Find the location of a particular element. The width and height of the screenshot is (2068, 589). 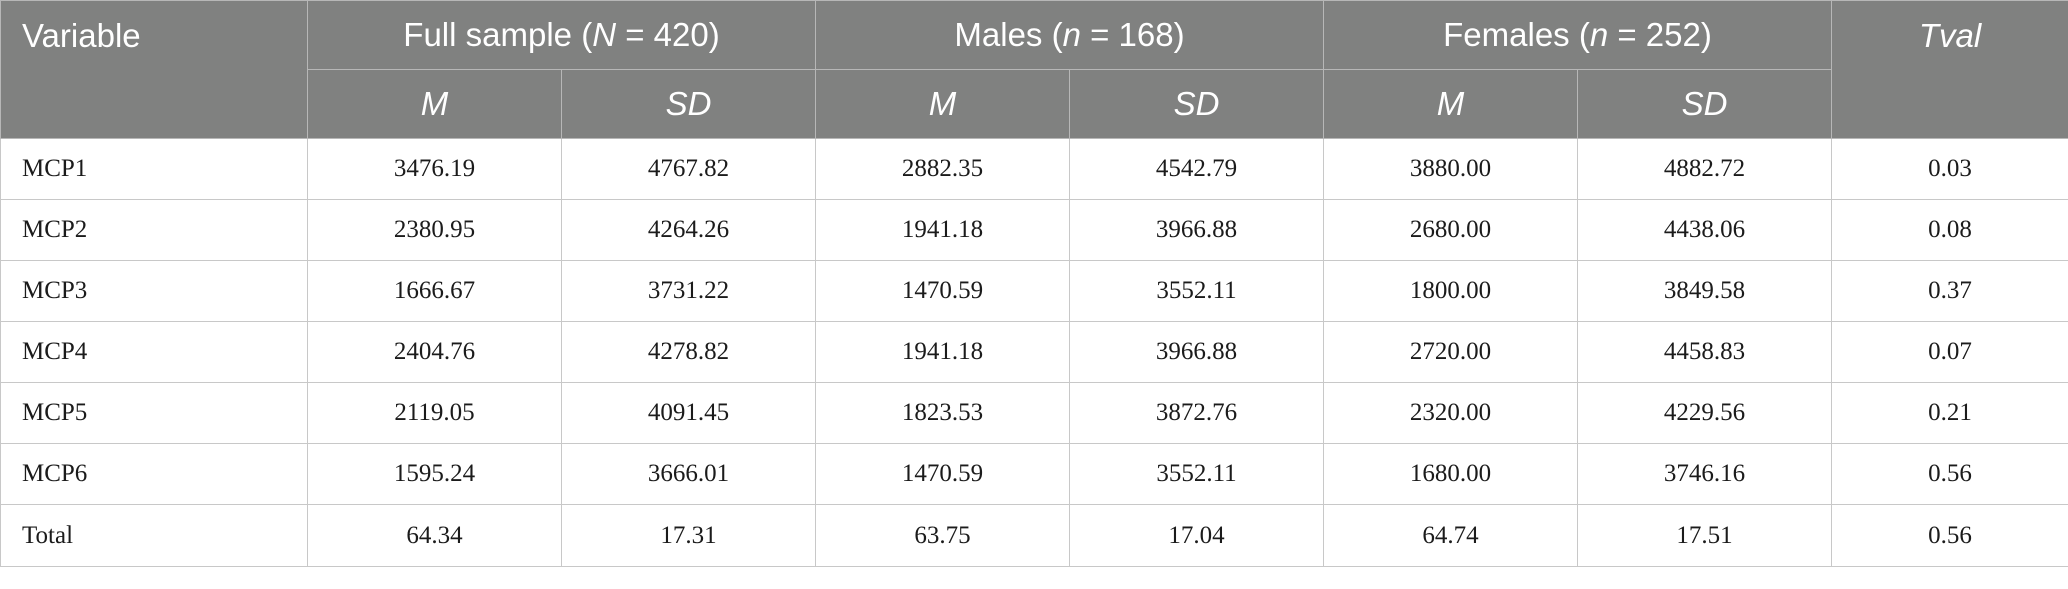

males-group-header: Males (n = 168) is located at coordinates (1069, 35).